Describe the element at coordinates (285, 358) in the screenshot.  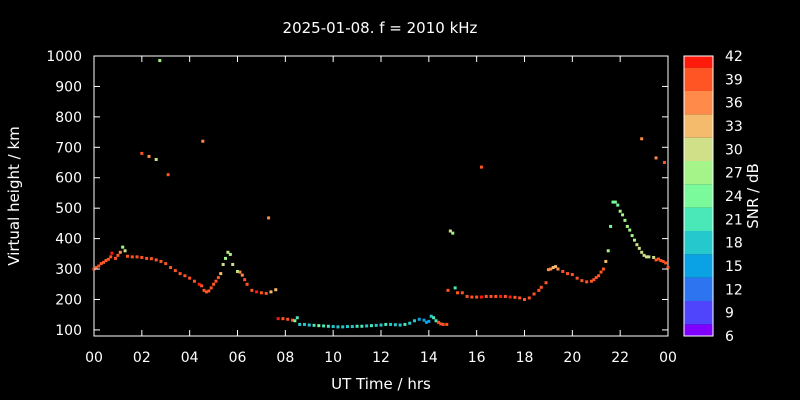
I see `x-tick-label: 08` at that location.